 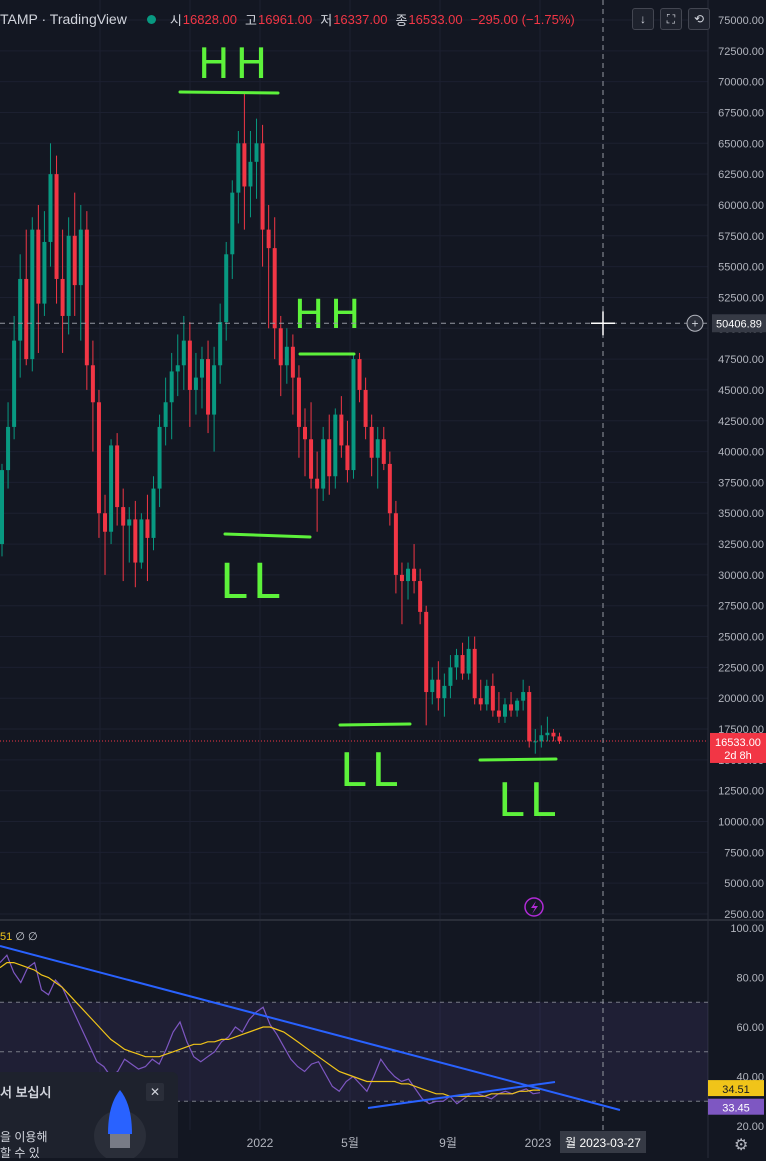 I want to click on low-label: 저, so click(x=326, y=20).